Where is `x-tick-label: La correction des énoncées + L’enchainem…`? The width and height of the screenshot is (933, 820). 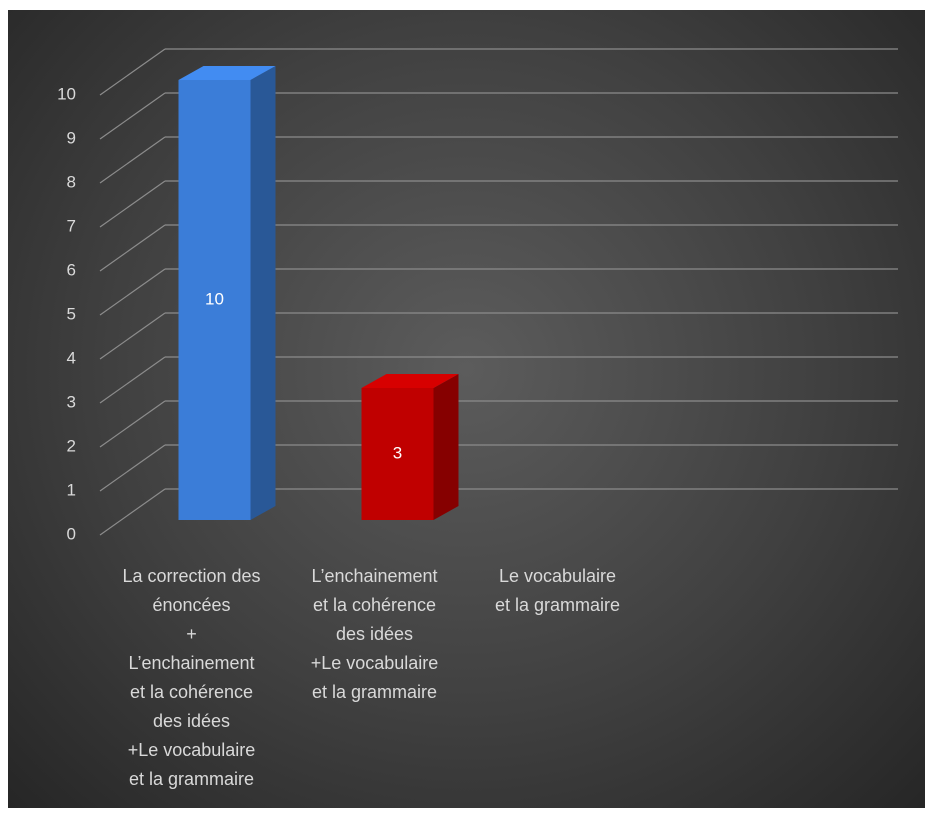 x-tick-label: La correction des énoncées + L’enchainem… is located at coordinates (191, 677).